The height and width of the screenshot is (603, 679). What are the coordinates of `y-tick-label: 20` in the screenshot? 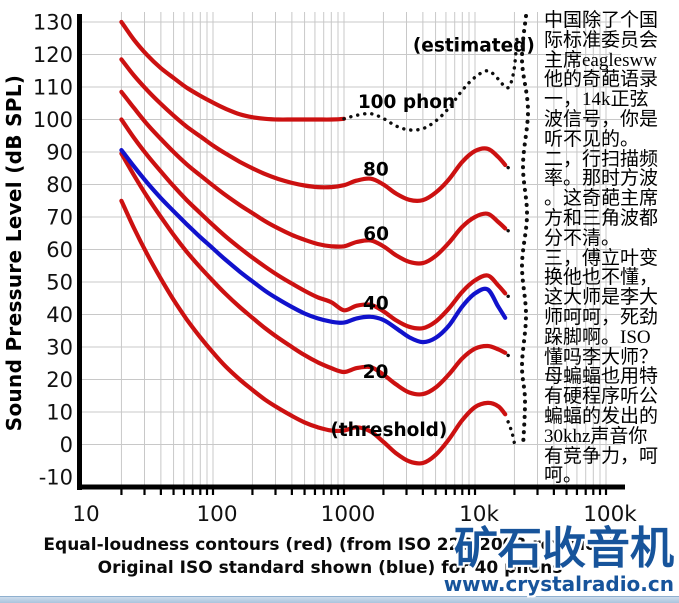 It's located at (59, 380).